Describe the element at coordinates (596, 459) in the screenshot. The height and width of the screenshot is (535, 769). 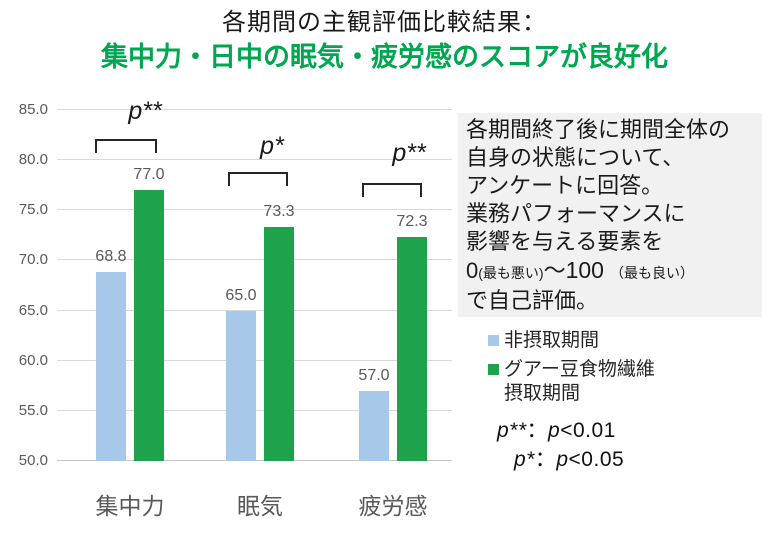
I see `sig-threshold: <0.05` at that location.